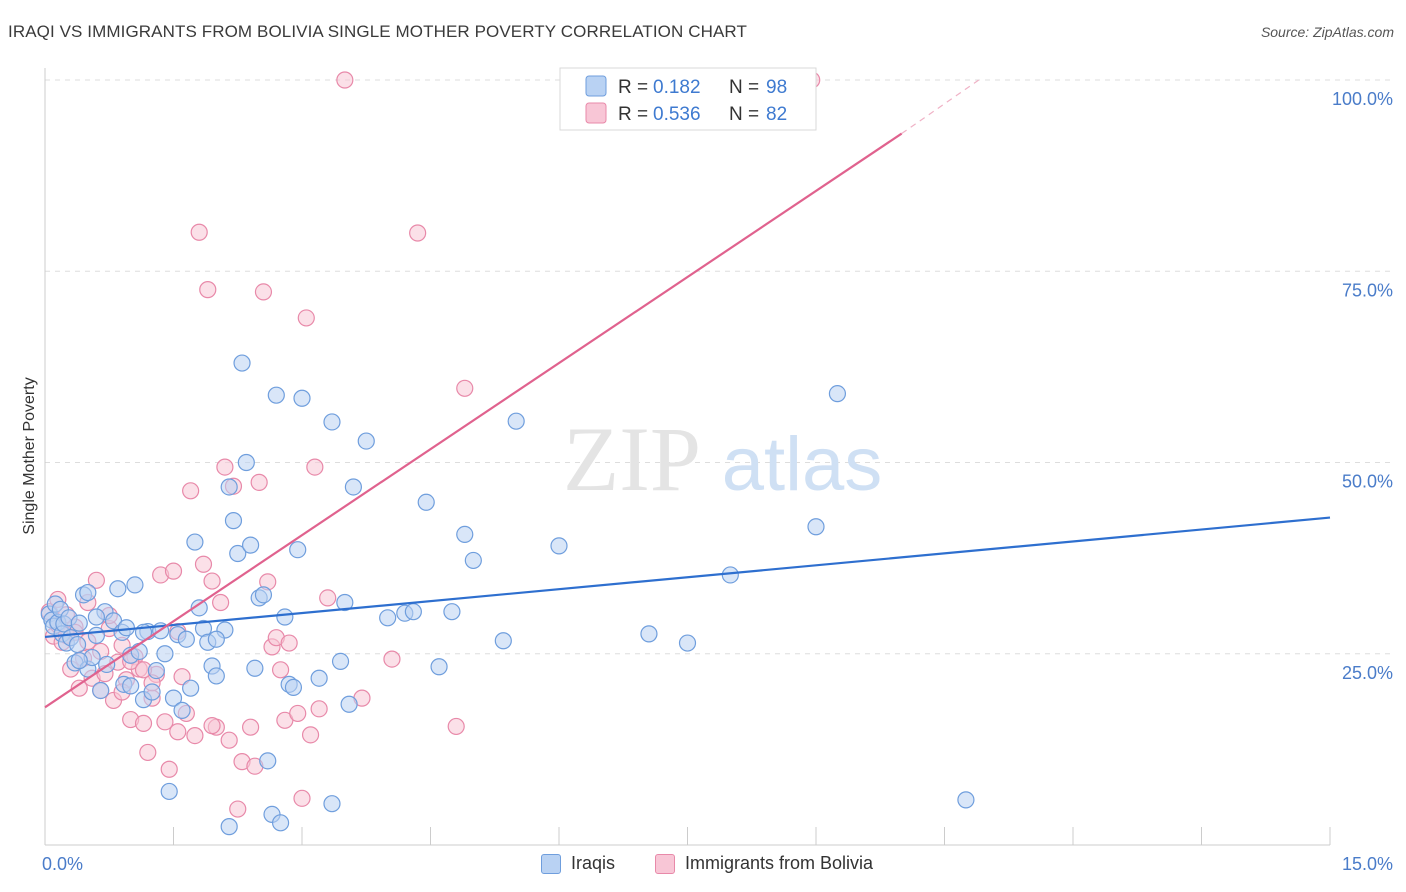  What do you see at coordinates (62, 864) in the screenshot?
I see `x-tick-label-min: 0.0%` at bounding box center [62, 864].